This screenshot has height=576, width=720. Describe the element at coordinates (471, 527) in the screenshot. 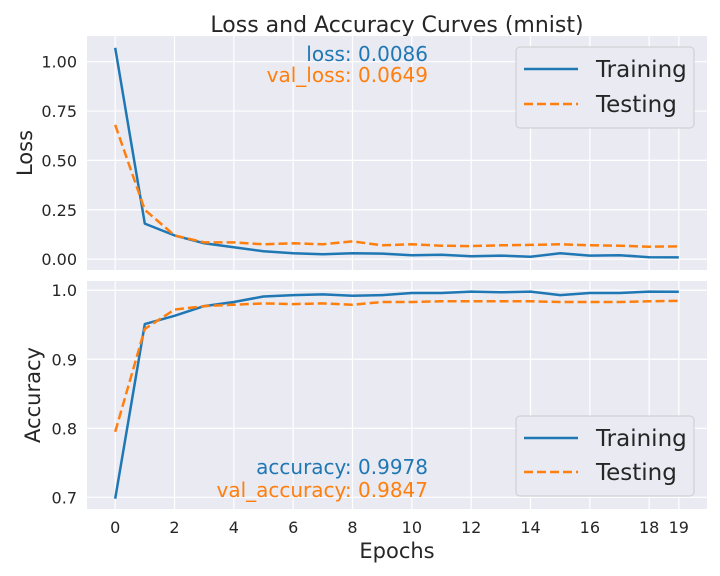

I see `x-tick-label: 12` at that location.